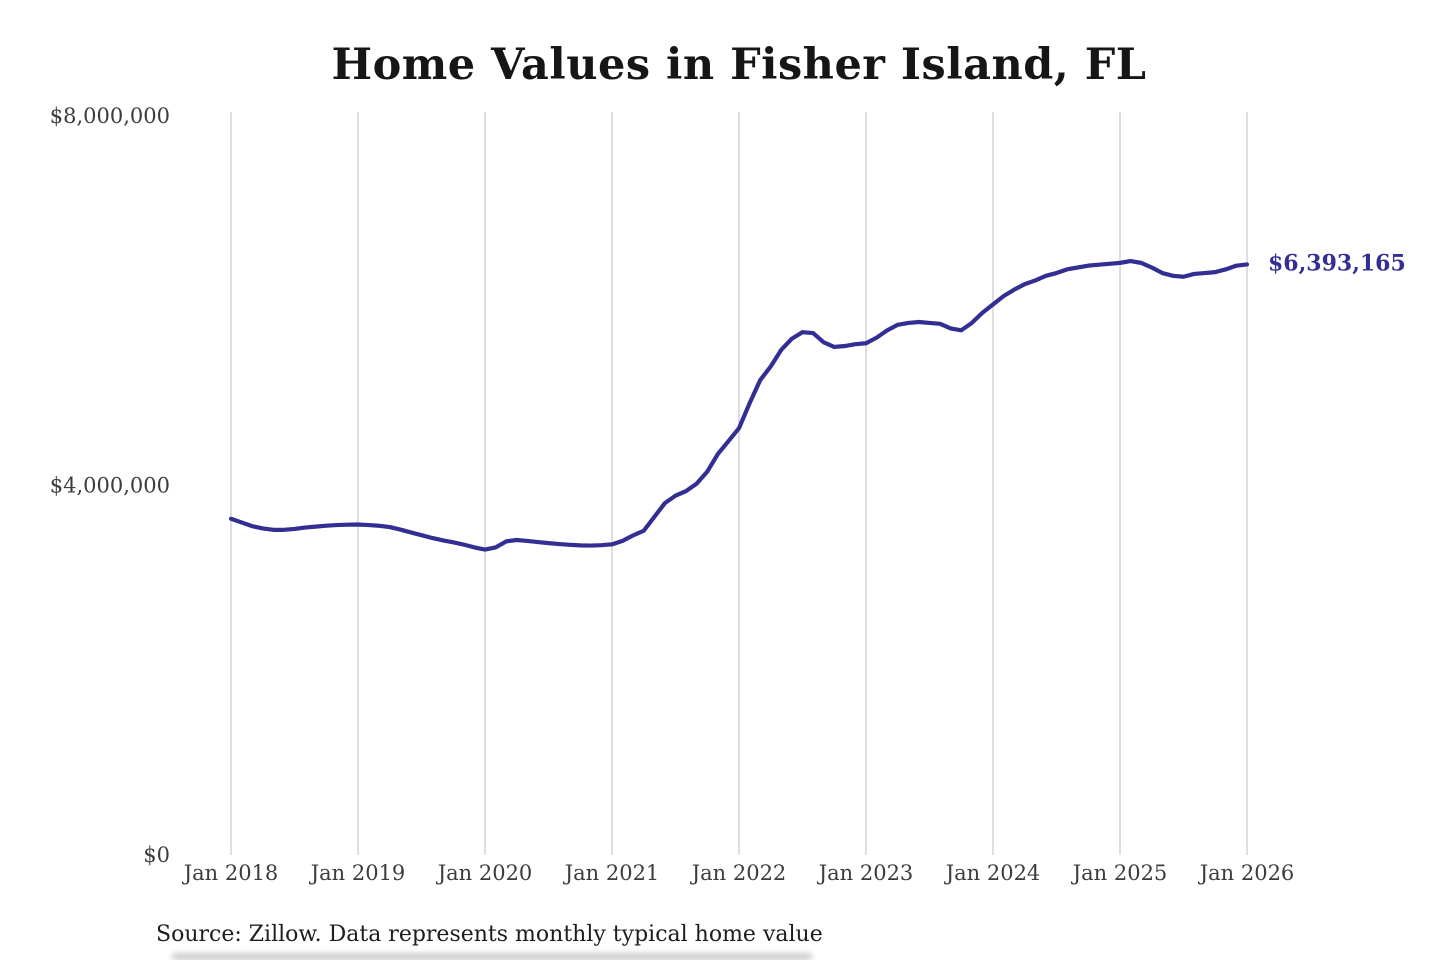 The image size is (1440, 960). I want to click on y-tick-label: $8,000,000, so click(110, 116).